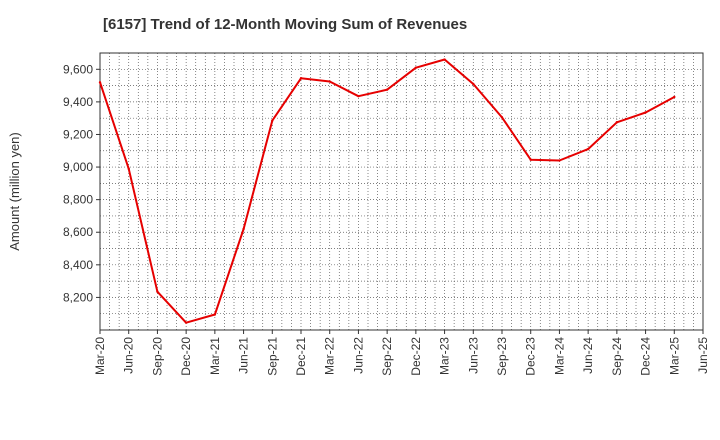 The width and height of the screenshot is (720, 440). What do you see at coordinates (186, 356) in the screenshot?
I see `x-tick-label: Dec-20` at bounding box center [186, 356].